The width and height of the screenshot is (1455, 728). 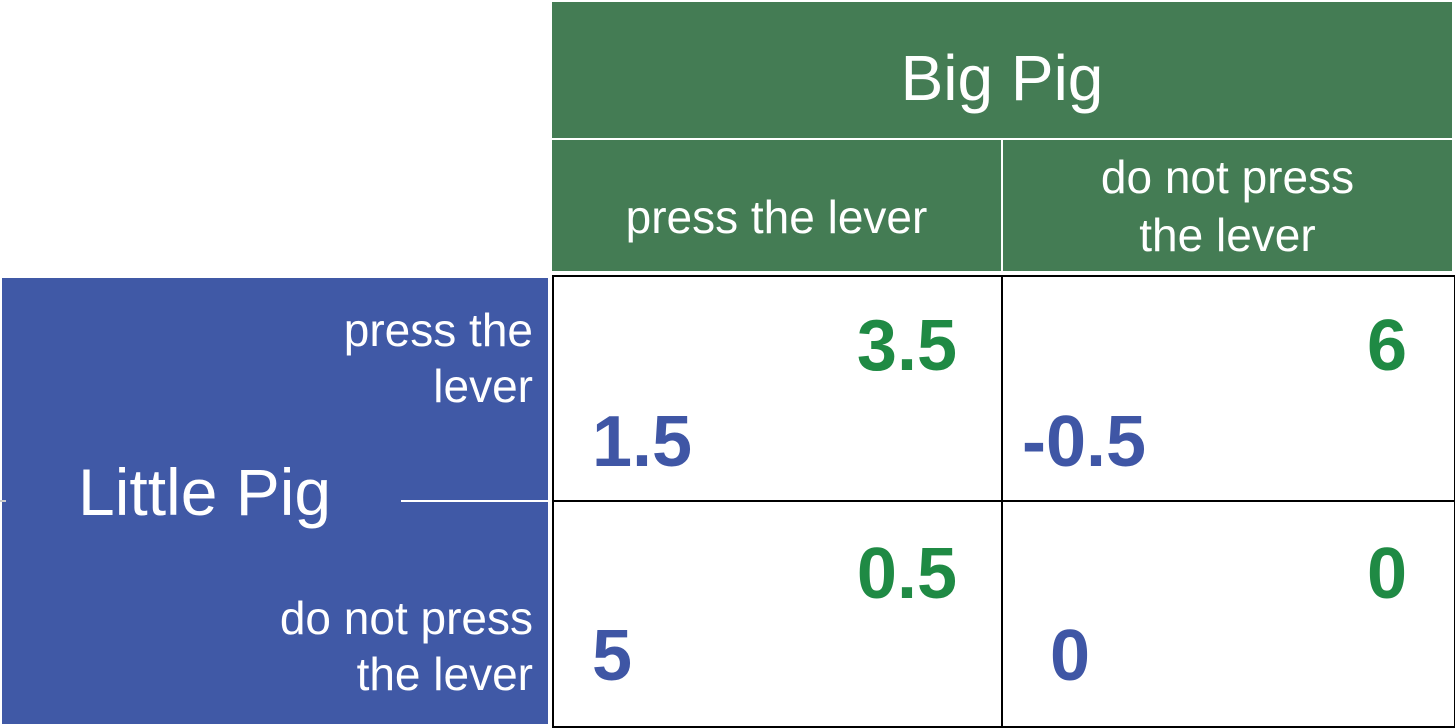 I want to click on little-pig-row-divider, so click(x=474, y=501).